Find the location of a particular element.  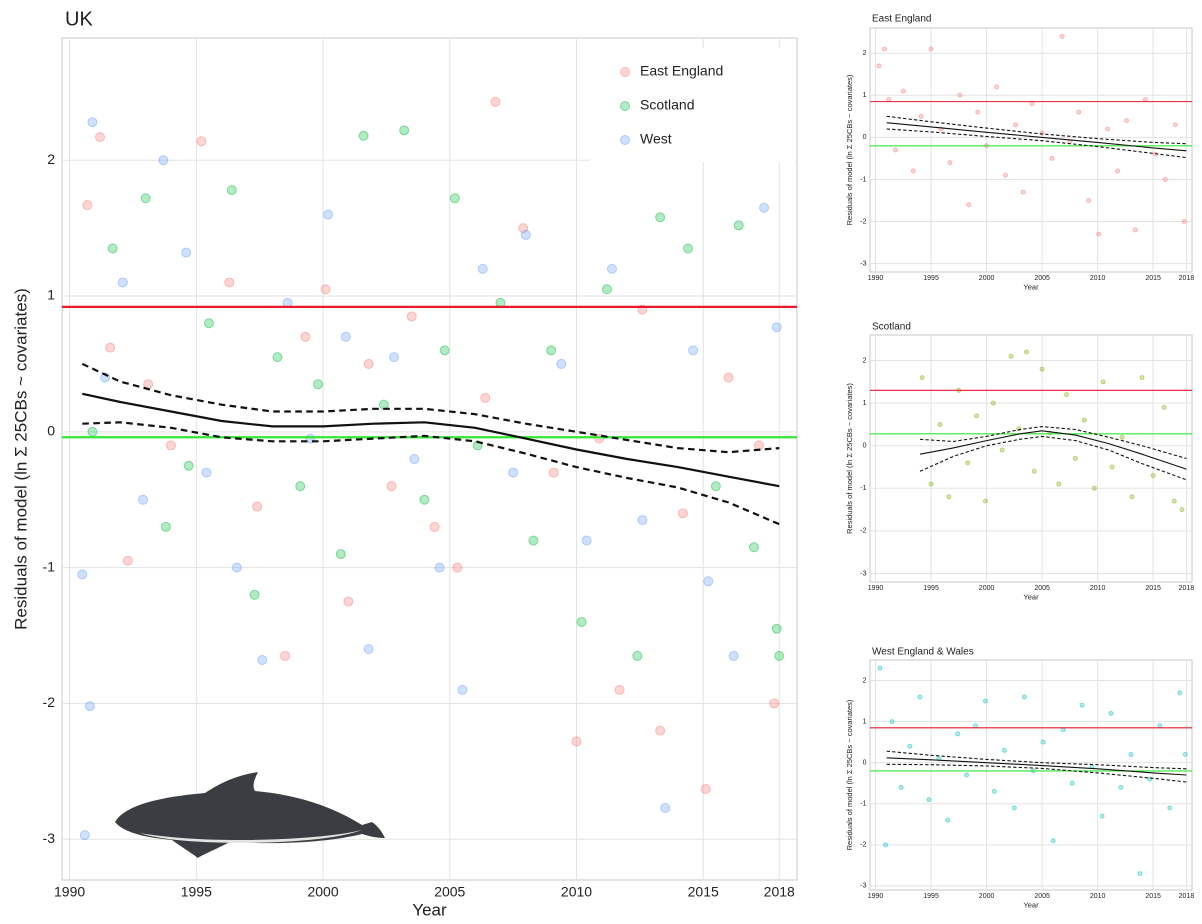

legend-label: West is located at coordinates (656, 139).